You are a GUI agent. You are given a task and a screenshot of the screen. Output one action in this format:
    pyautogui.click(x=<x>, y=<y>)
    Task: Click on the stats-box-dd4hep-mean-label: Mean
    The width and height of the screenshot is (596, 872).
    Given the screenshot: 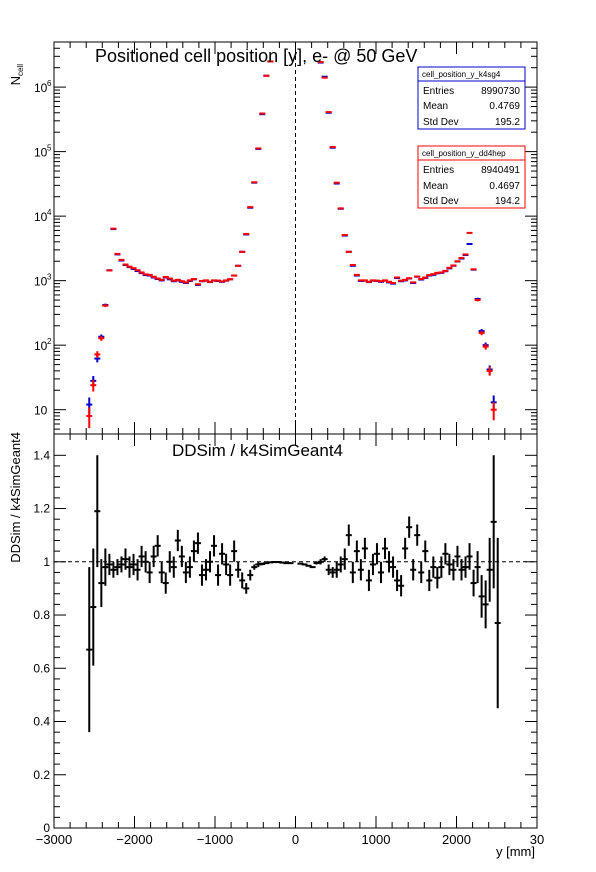 What is the action you would take?
    pyautogui.click(x=435, y=186)
    